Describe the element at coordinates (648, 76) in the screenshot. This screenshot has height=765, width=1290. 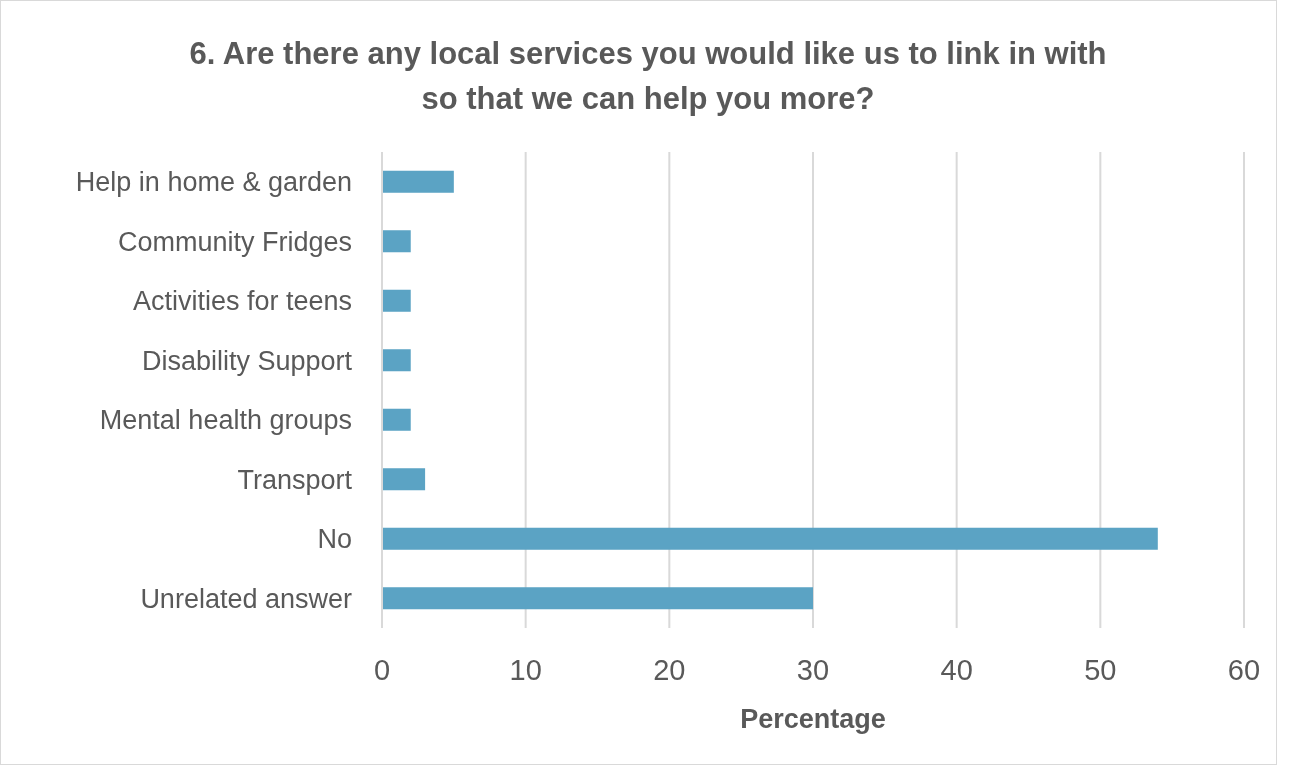
I see `chart-title: 6. Are there any local services you would like us to link in with so that we can help you more?` at that location.